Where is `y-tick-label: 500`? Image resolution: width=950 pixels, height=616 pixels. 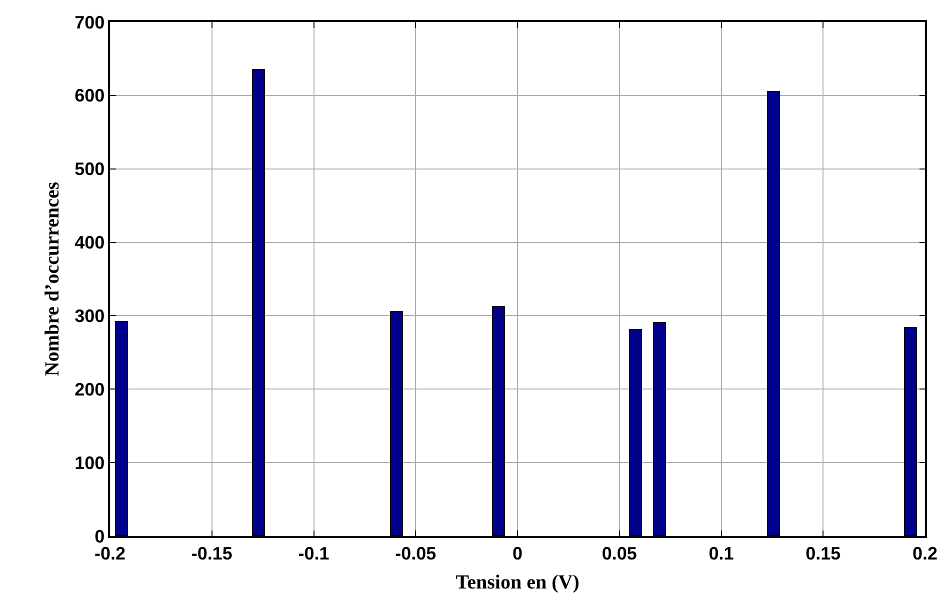
y-tick-label: 500 is located at coordinates (89, 169).